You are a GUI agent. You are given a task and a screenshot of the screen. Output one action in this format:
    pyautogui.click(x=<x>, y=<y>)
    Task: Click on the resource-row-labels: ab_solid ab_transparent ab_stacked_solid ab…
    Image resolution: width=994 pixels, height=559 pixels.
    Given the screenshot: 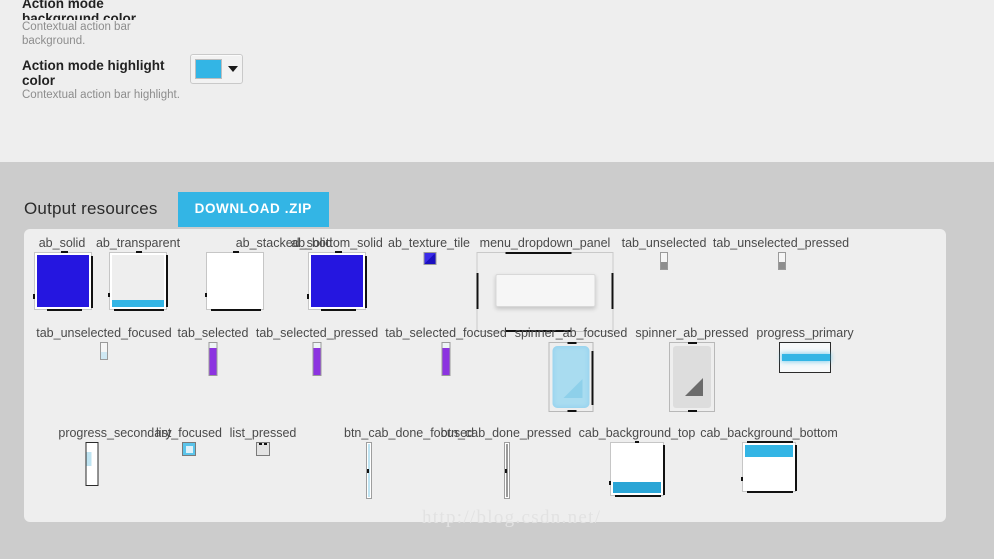 What is the action you would take?
    pyautogui.click(x=485, y=244)
    